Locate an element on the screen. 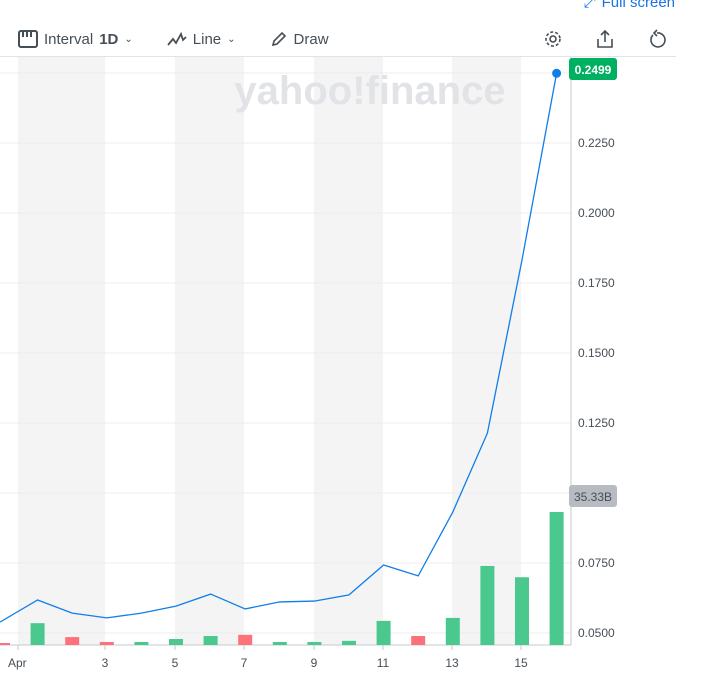  line-chart-icon is located at coordinates (177, 39).